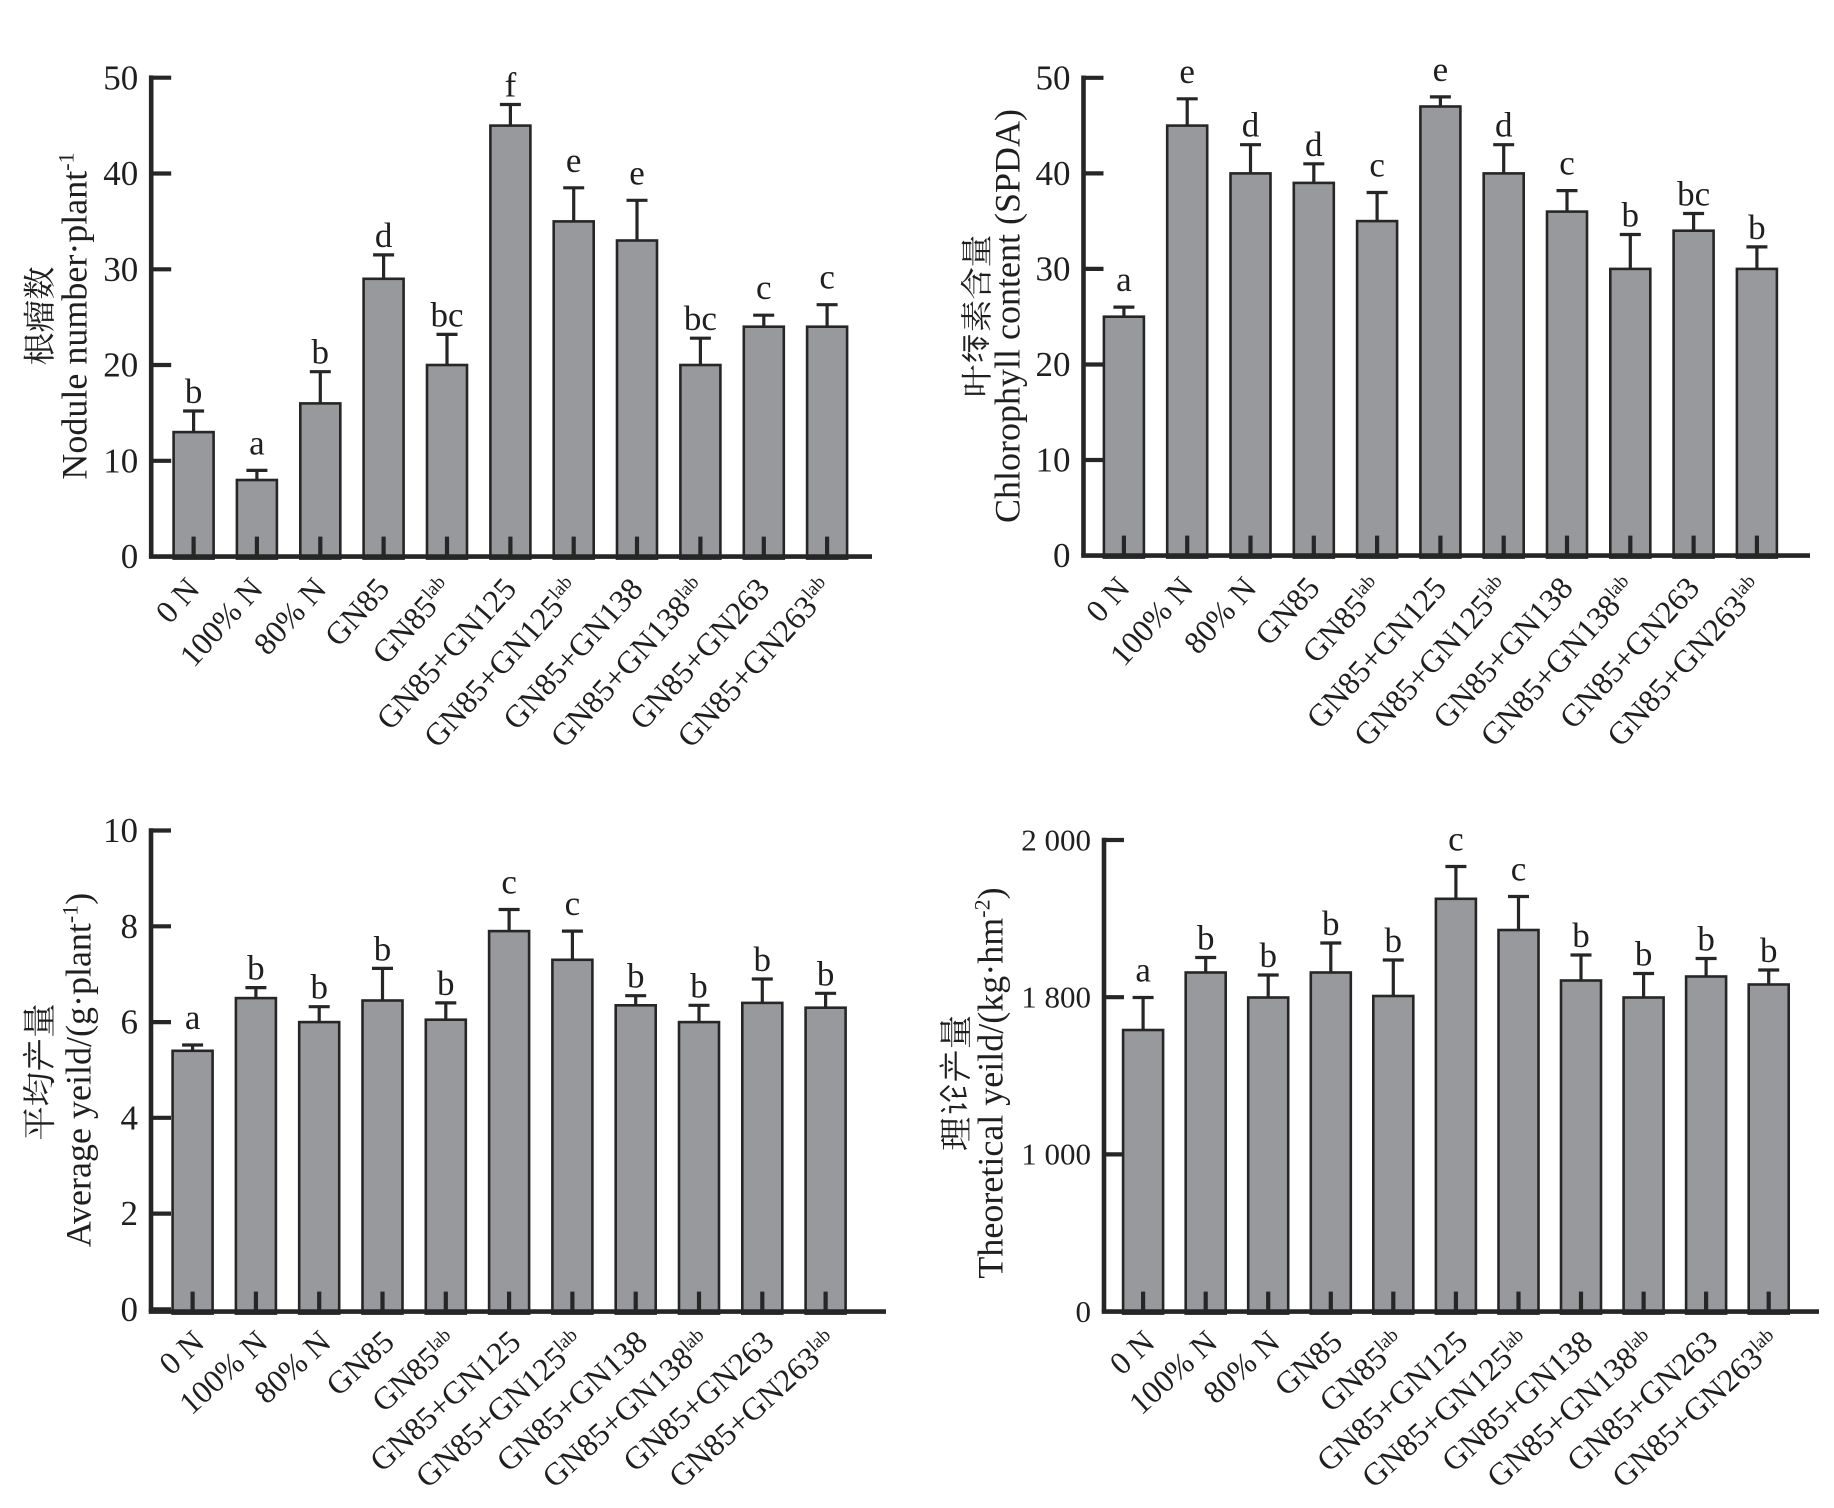 The width and height of the screenshot is (1834, 1508). I want to click on svg-text: 2, so click(130, 1213).